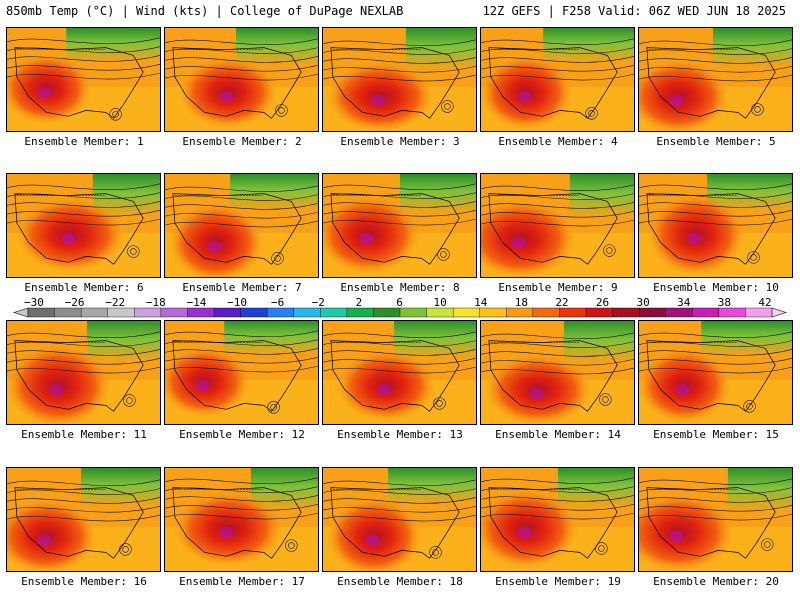  I want to click on ensemble-member-label: Ensemble Member: 9, so click(558, 287).